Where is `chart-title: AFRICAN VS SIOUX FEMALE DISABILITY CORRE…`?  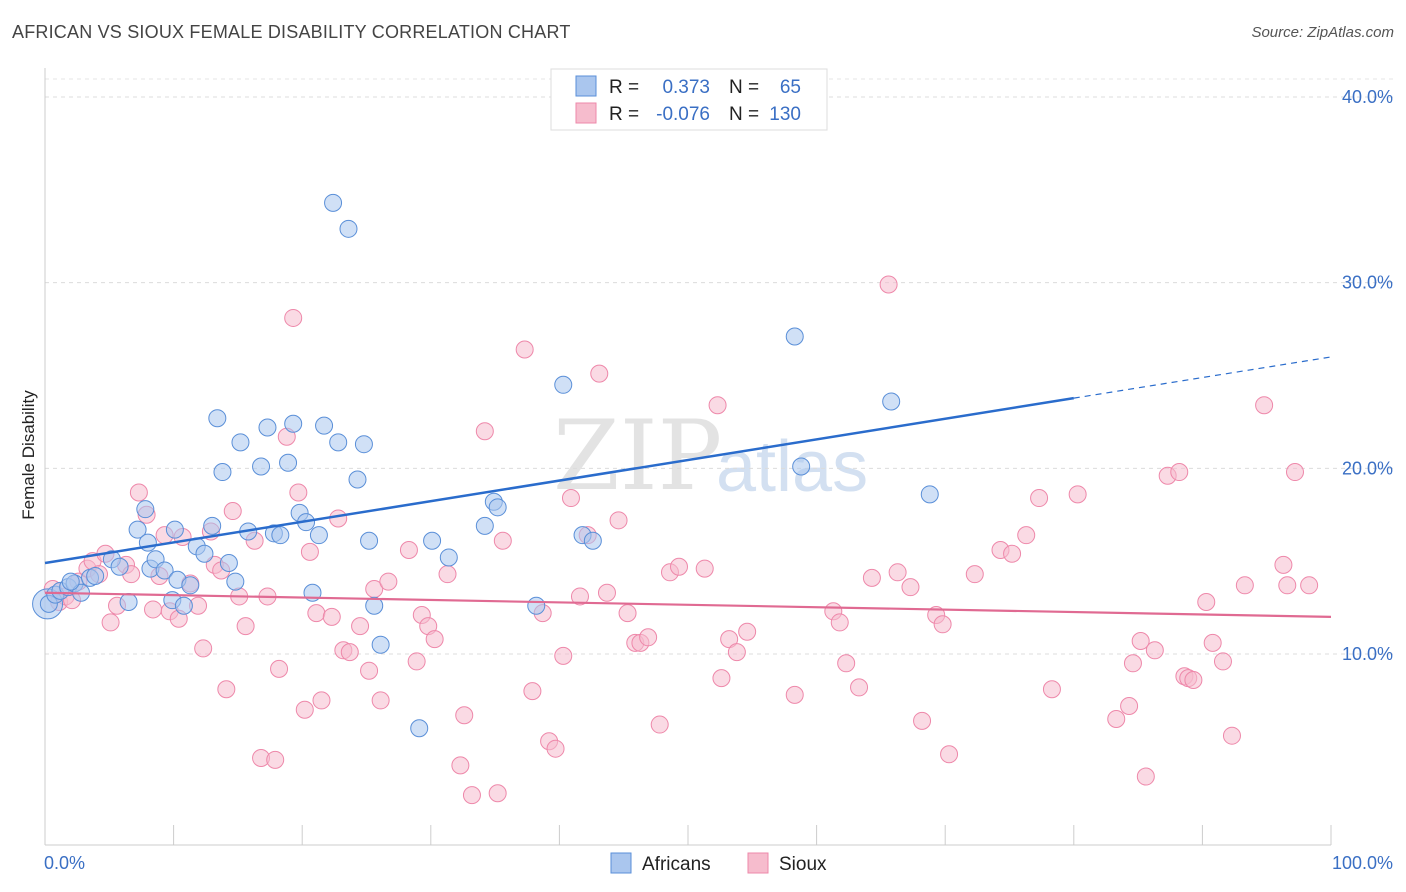 chart-title: AFRICAN VS SIOUX FEMALE DISABILITY CORRE… is located at coordinates (291, 32).